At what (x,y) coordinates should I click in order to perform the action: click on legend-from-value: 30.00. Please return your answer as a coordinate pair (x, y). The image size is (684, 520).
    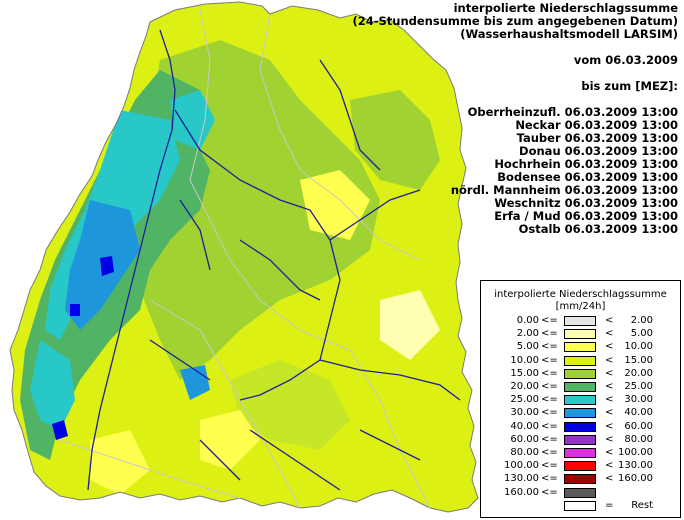
    Looking at the image, I should click on (524, 413).